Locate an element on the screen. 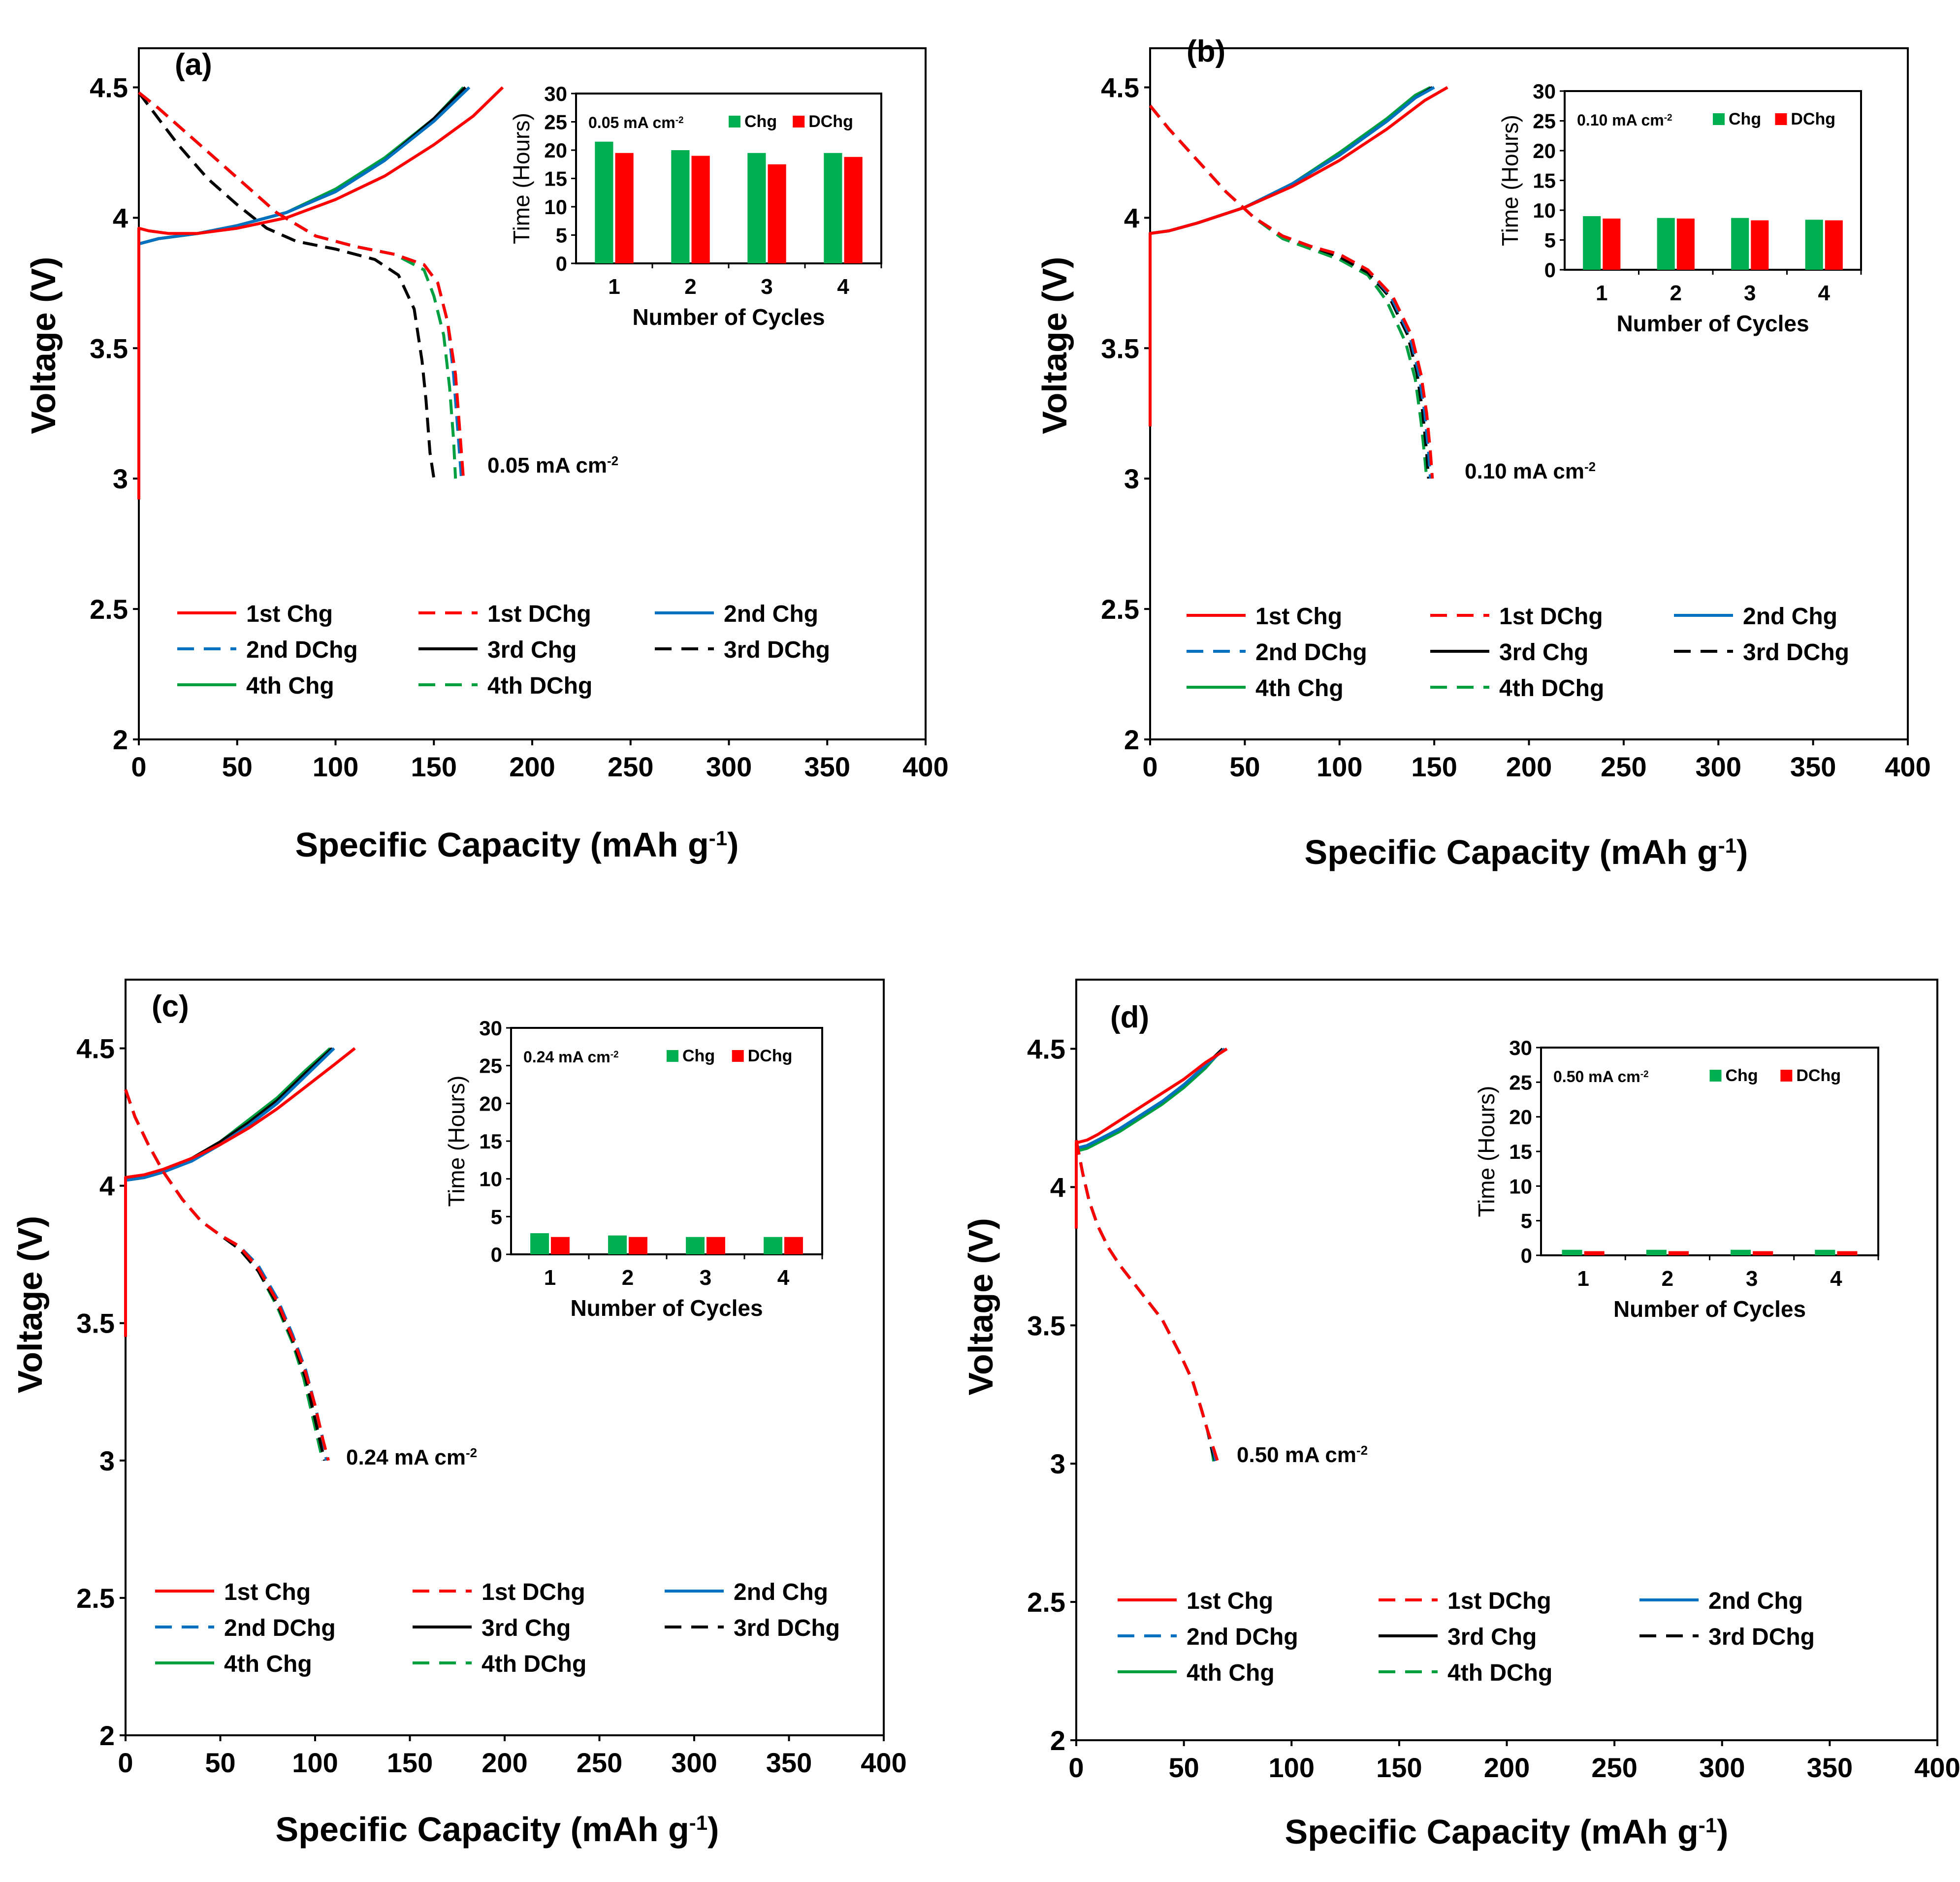  x-tick-label: 300 is located at coordinates (694, 1762).